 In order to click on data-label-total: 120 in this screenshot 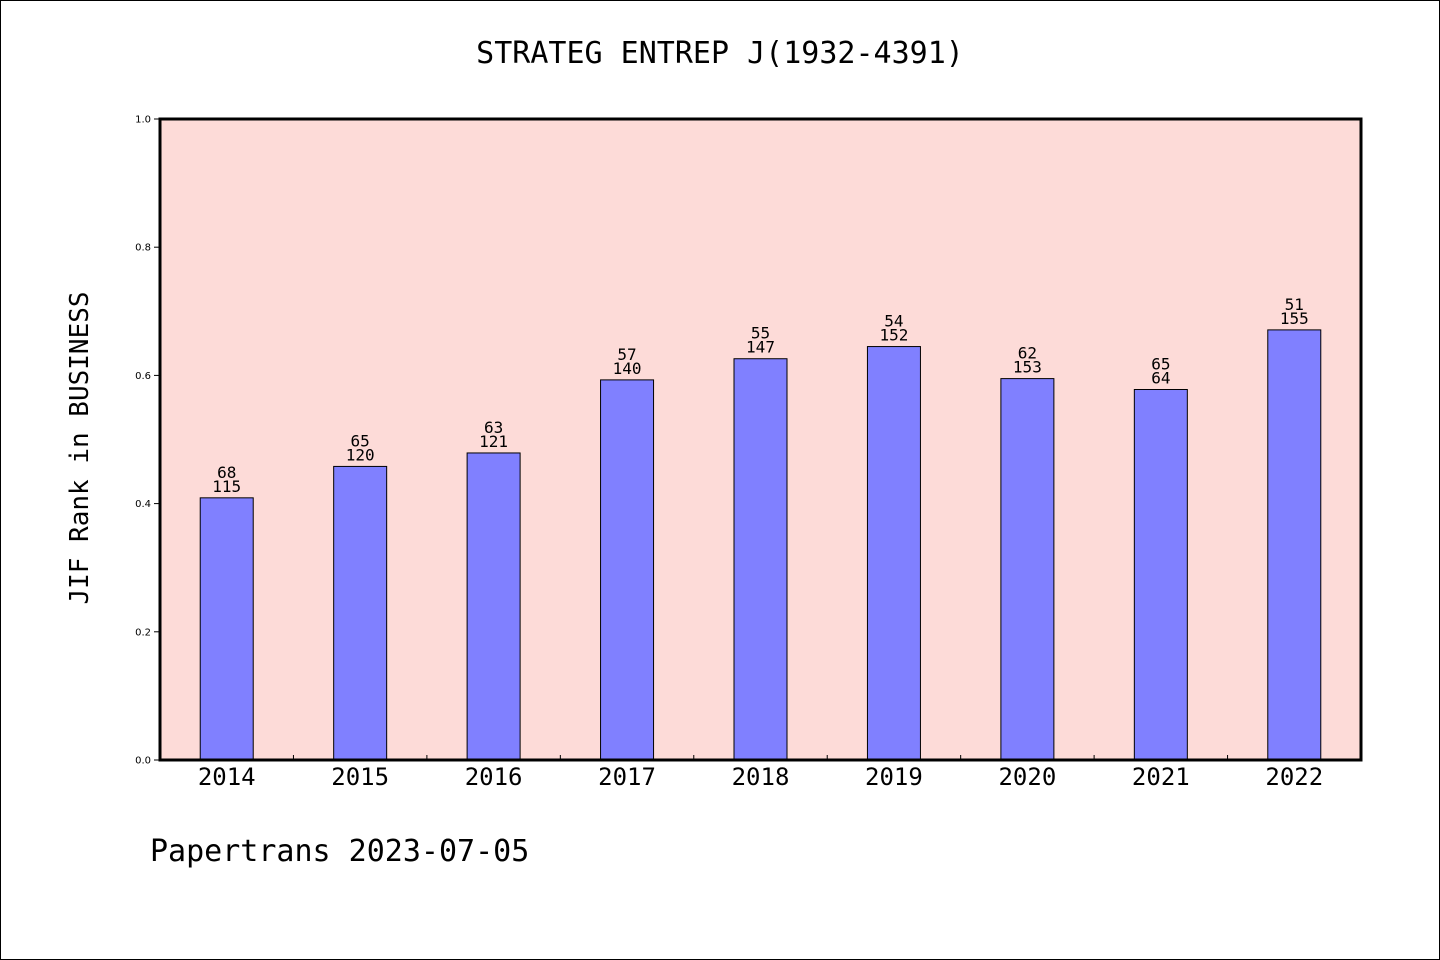, I will do `click(360, 454)`.